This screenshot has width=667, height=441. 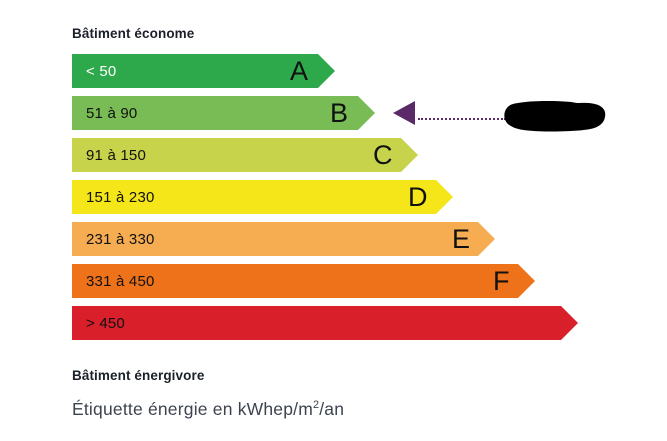 I want to click on triangle-left-icon, so click(x=404, y=113).